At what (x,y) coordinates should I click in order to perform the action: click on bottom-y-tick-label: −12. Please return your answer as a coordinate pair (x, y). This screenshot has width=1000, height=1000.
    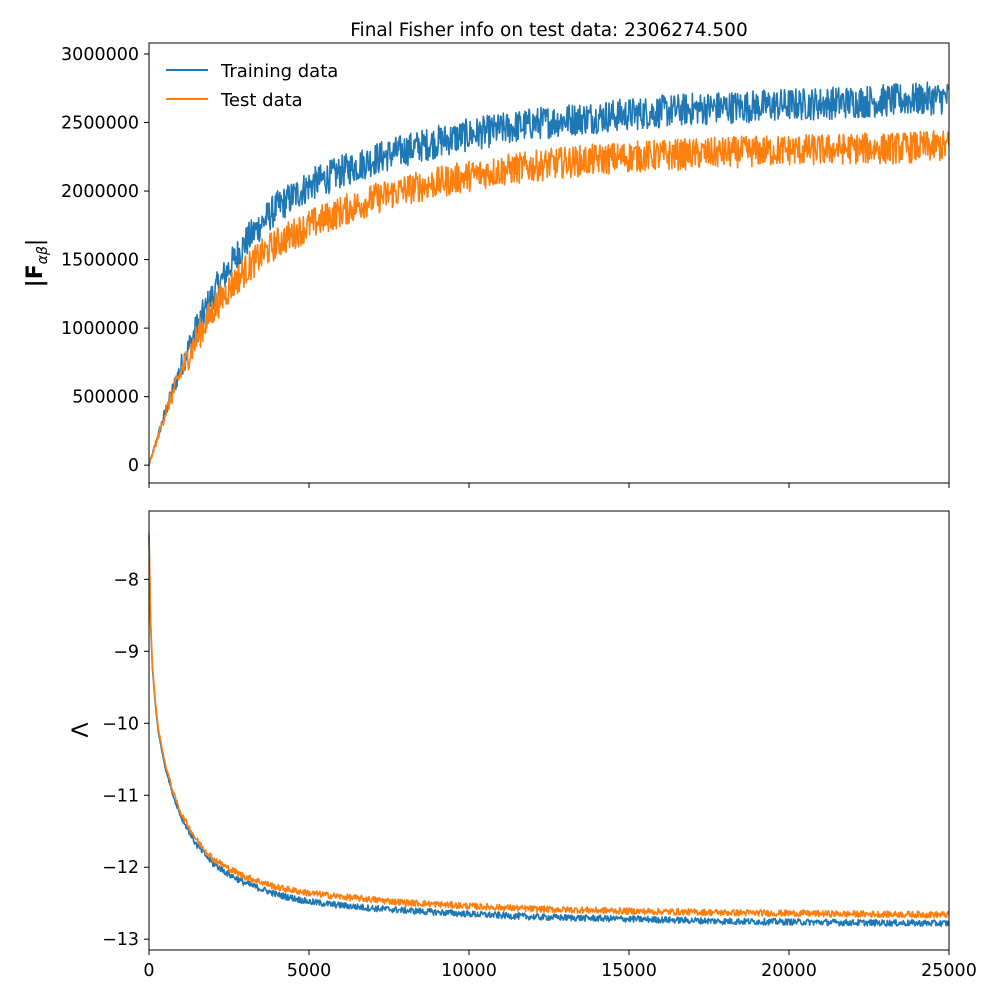
    Looking at the image, I should click on (120, 868).